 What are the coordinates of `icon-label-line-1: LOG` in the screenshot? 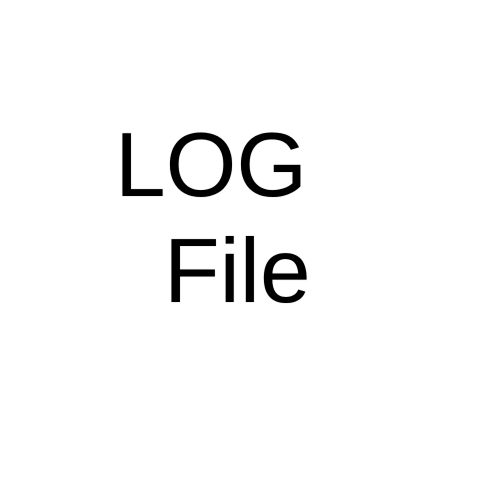 It's located at (211, 165).